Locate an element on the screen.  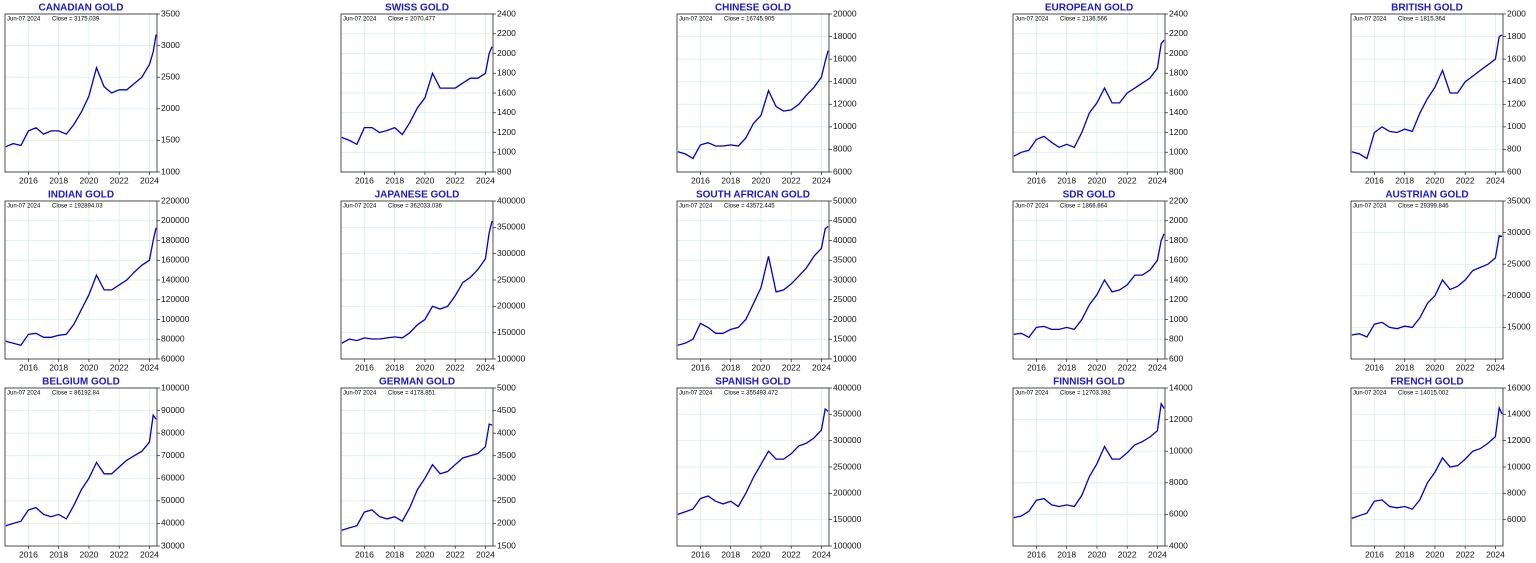
y-tick-label: 2400 is located at coordinates (506, 13).